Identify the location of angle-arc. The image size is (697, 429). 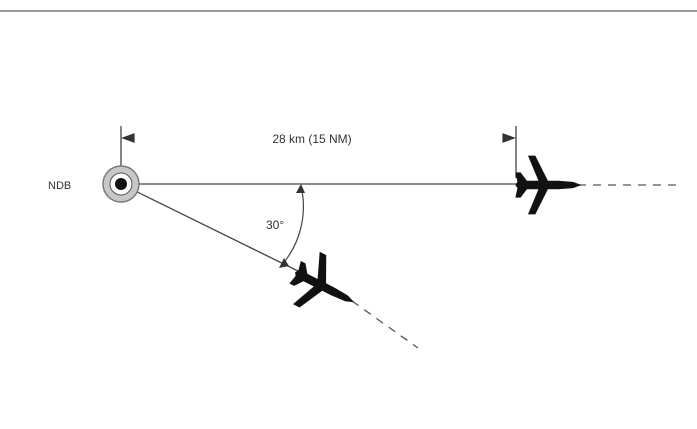
(292, 226).